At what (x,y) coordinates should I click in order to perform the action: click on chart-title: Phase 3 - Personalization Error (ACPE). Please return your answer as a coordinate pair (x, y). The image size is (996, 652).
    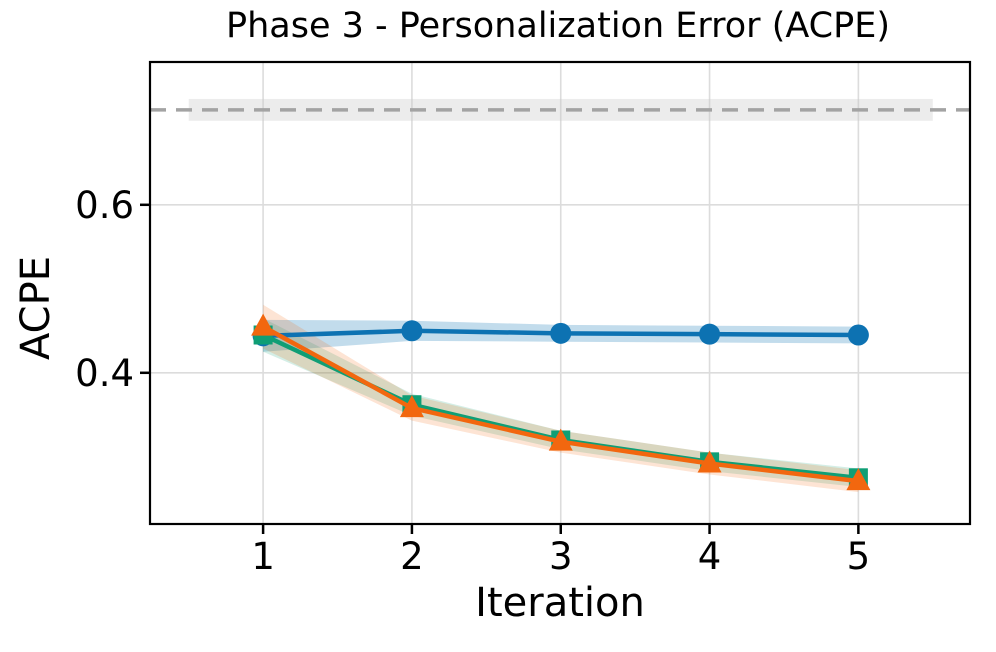
    Looking at the image, I should click on (557, 26).